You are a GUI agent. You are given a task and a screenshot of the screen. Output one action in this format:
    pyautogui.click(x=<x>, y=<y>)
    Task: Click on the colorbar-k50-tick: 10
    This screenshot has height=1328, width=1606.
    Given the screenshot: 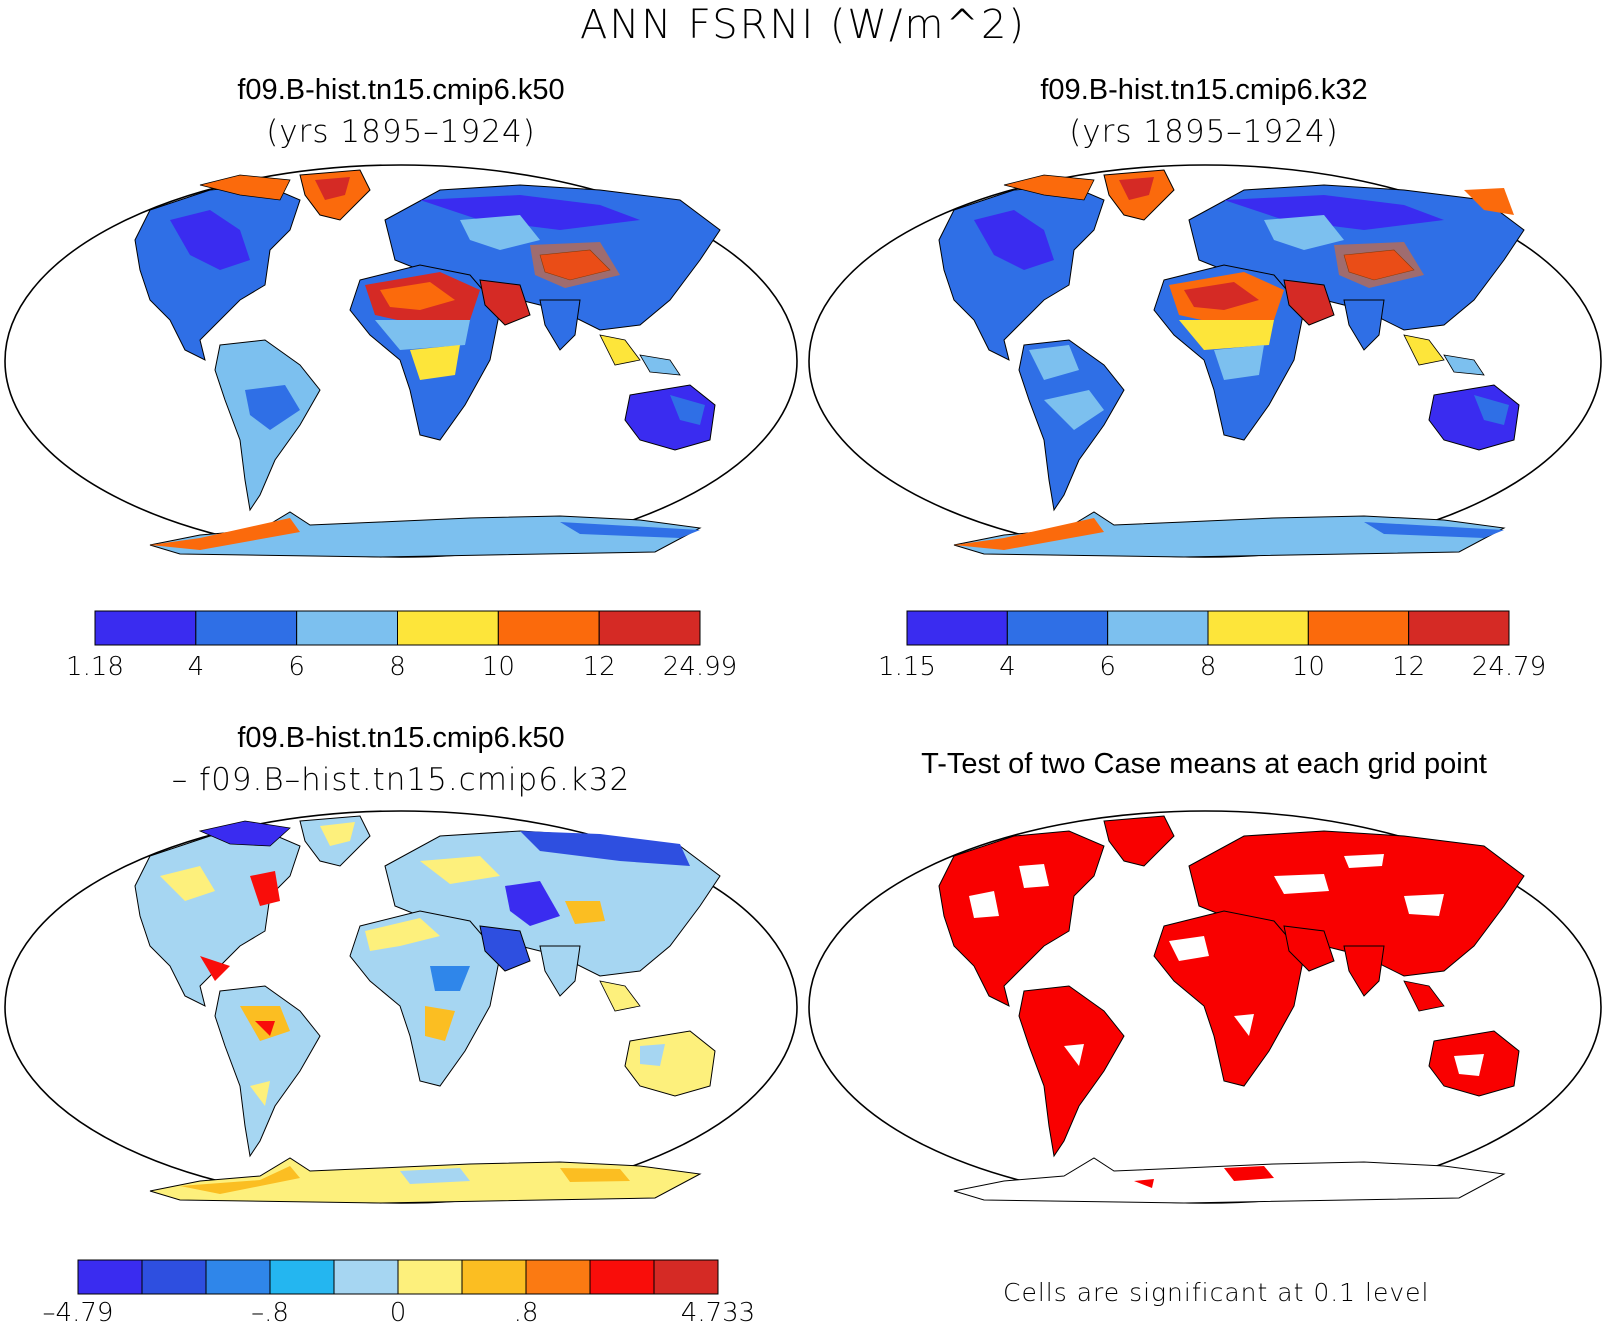 What is the action you would take?
    pyautogui.click(x=498, y=667)
    